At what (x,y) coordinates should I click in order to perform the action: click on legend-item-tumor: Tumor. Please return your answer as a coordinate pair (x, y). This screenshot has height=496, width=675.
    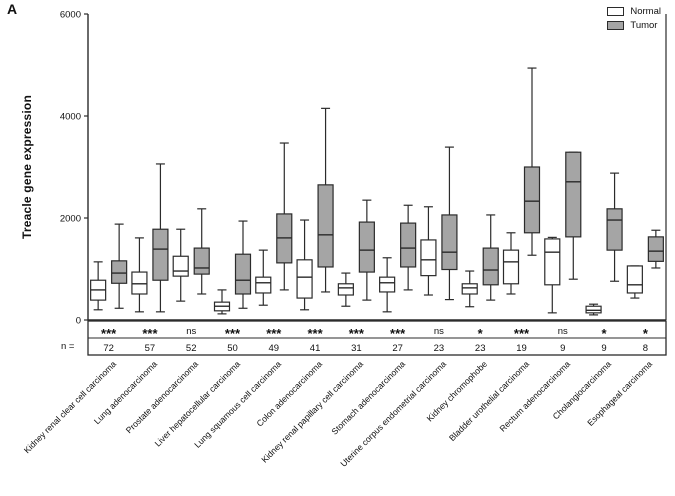
    Looking at the image, I should click on (634, 25).